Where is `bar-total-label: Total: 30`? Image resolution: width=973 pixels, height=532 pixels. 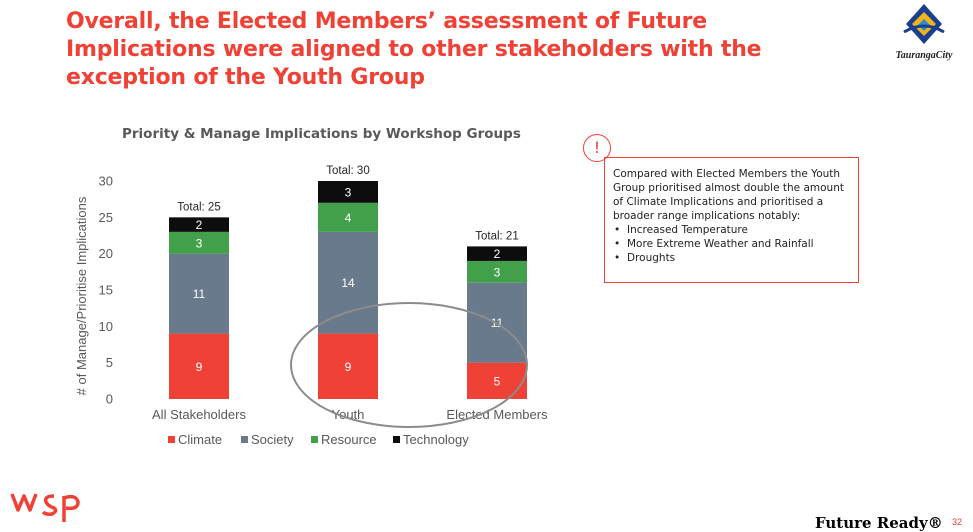 bar-total-label: Total: 30 is located at coordinates (347, 171).